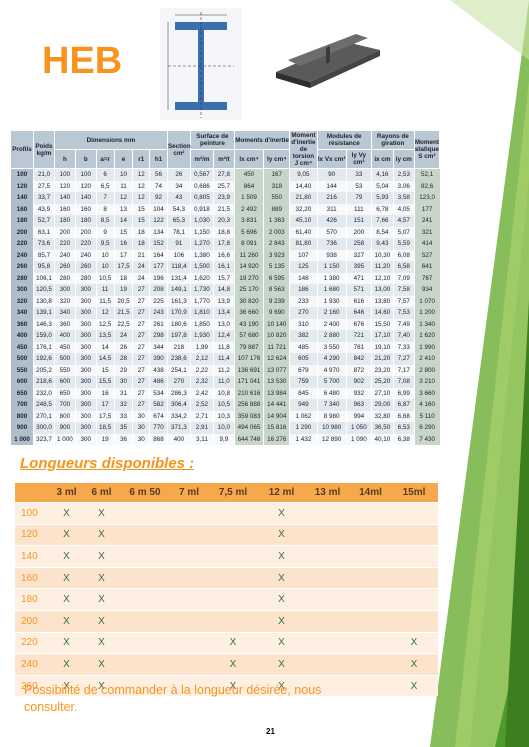  What do you see at coordinates (403, 347) in the screenshot?
I see `spec-cell: 7,33` at bounding box center [403, 347].